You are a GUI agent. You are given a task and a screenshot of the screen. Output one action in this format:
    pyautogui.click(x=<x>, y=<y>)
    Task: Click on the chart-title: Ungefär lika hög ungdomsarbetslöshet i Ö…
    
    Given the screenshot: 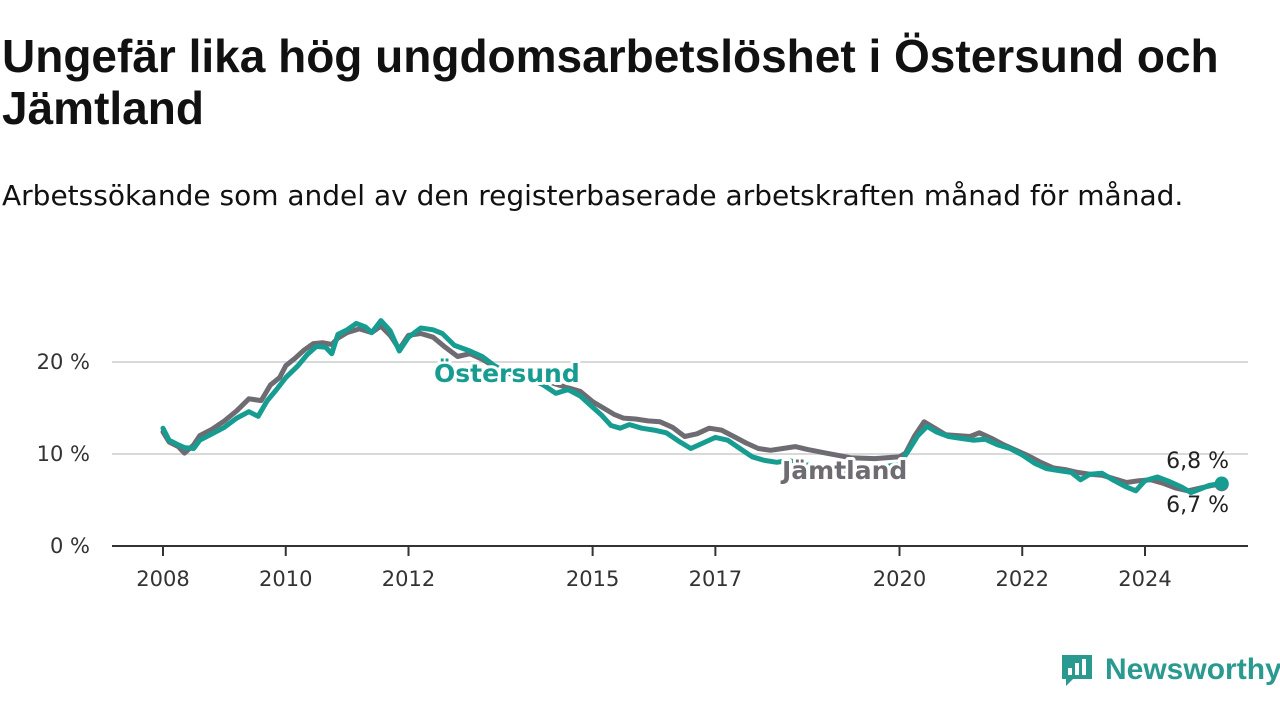 What is the action you would take?
    pyautogui.click(x=610, y=82)
    